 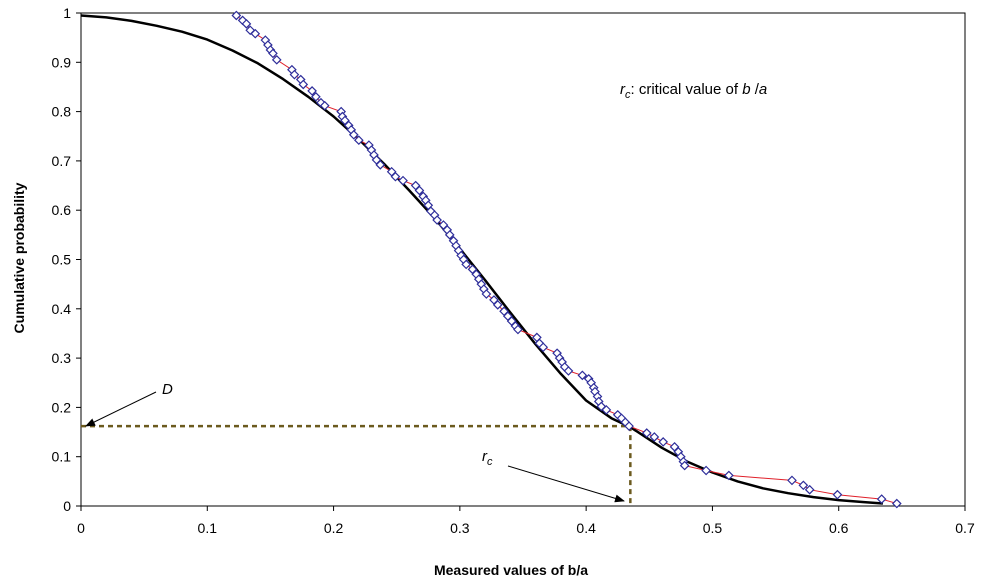 What do you see at coordinates (628, 95) in the screenshot?
I see `note-r-subscript: c` at bounding box center [628, 95].